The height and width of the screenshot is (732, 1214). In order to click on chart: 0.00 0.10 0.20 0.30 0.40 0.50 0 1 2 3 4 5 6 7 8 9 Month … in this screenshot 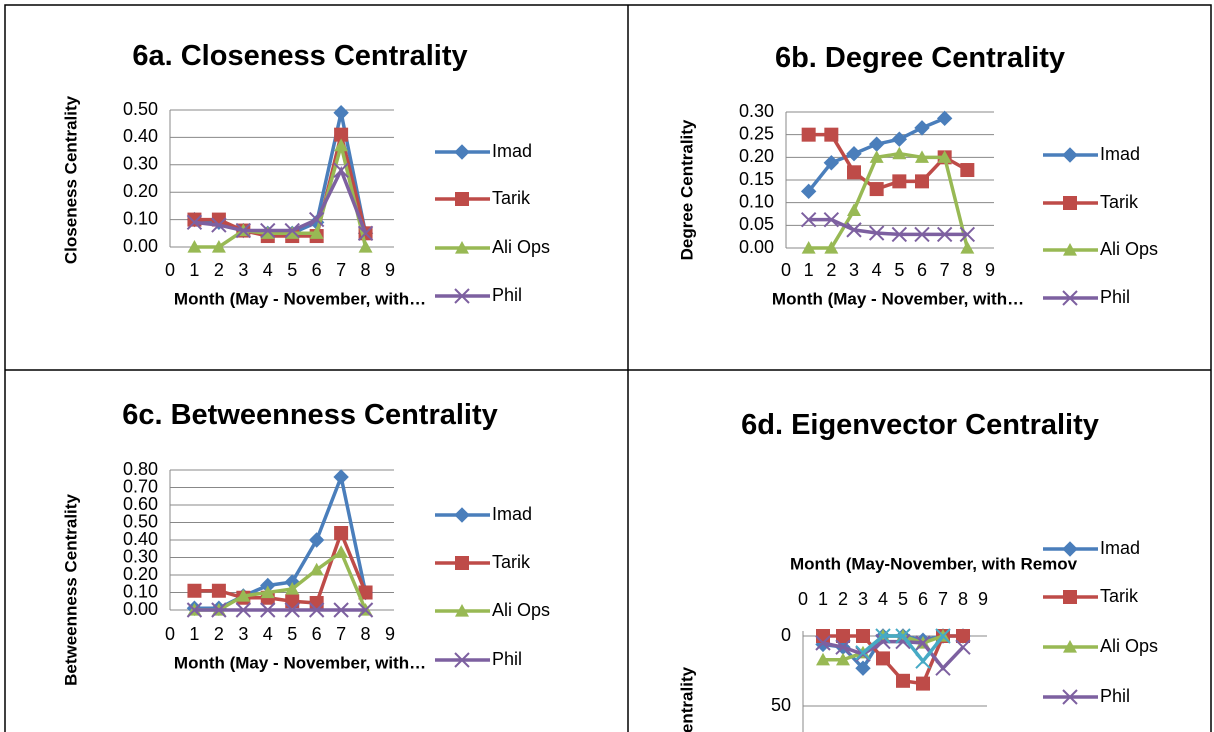, I will do `click(305, 201)`.